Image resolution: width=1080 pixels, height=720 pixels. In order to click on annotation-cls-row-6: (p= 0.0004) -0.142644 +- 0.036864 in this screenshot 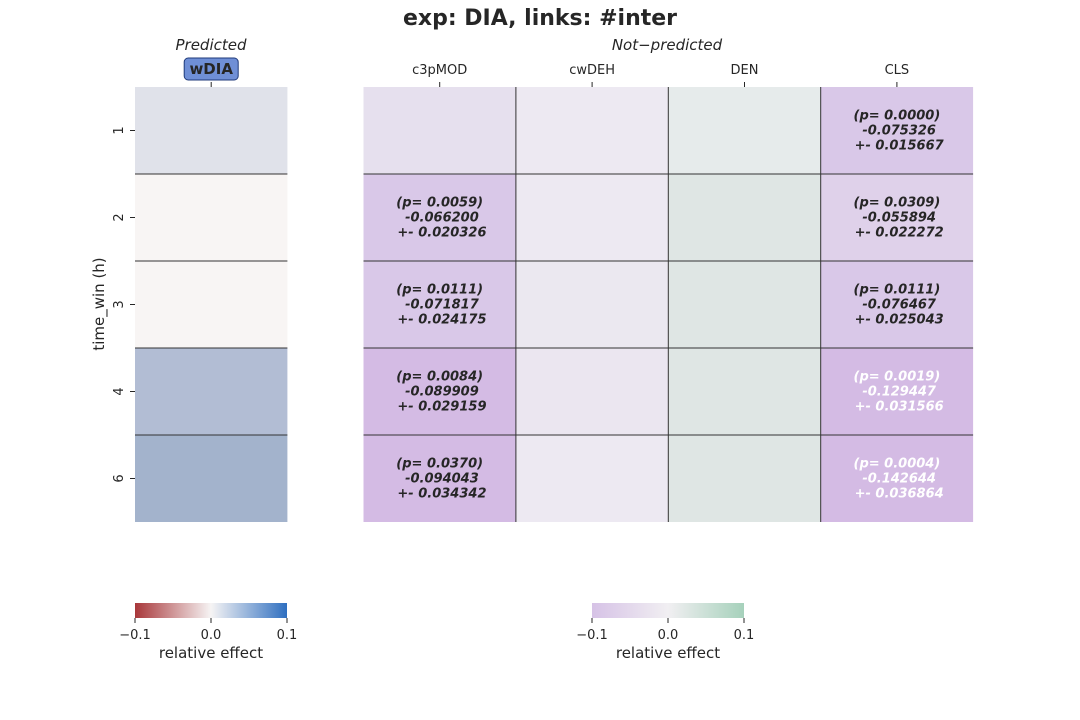, I will do `click(897, 479)`.